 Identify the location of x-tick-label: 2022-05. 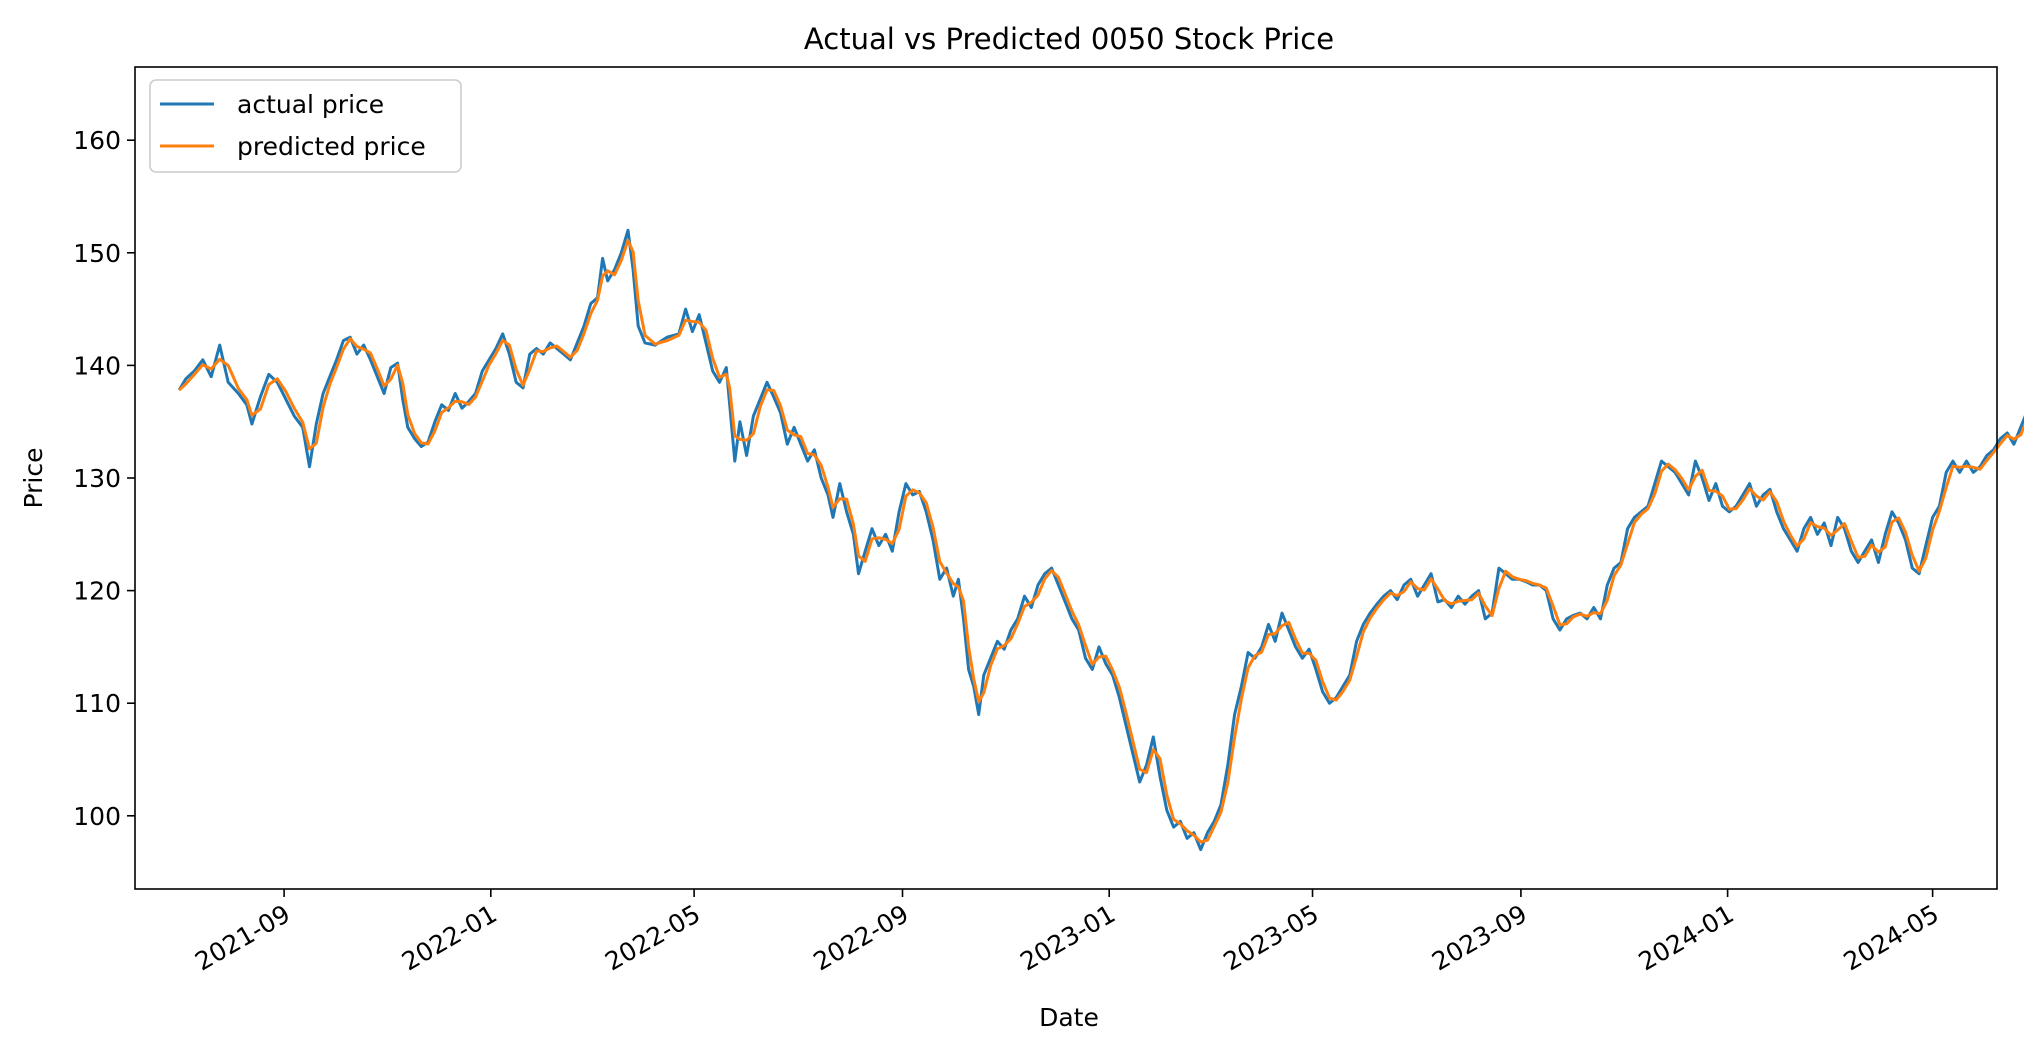
(652, 937).